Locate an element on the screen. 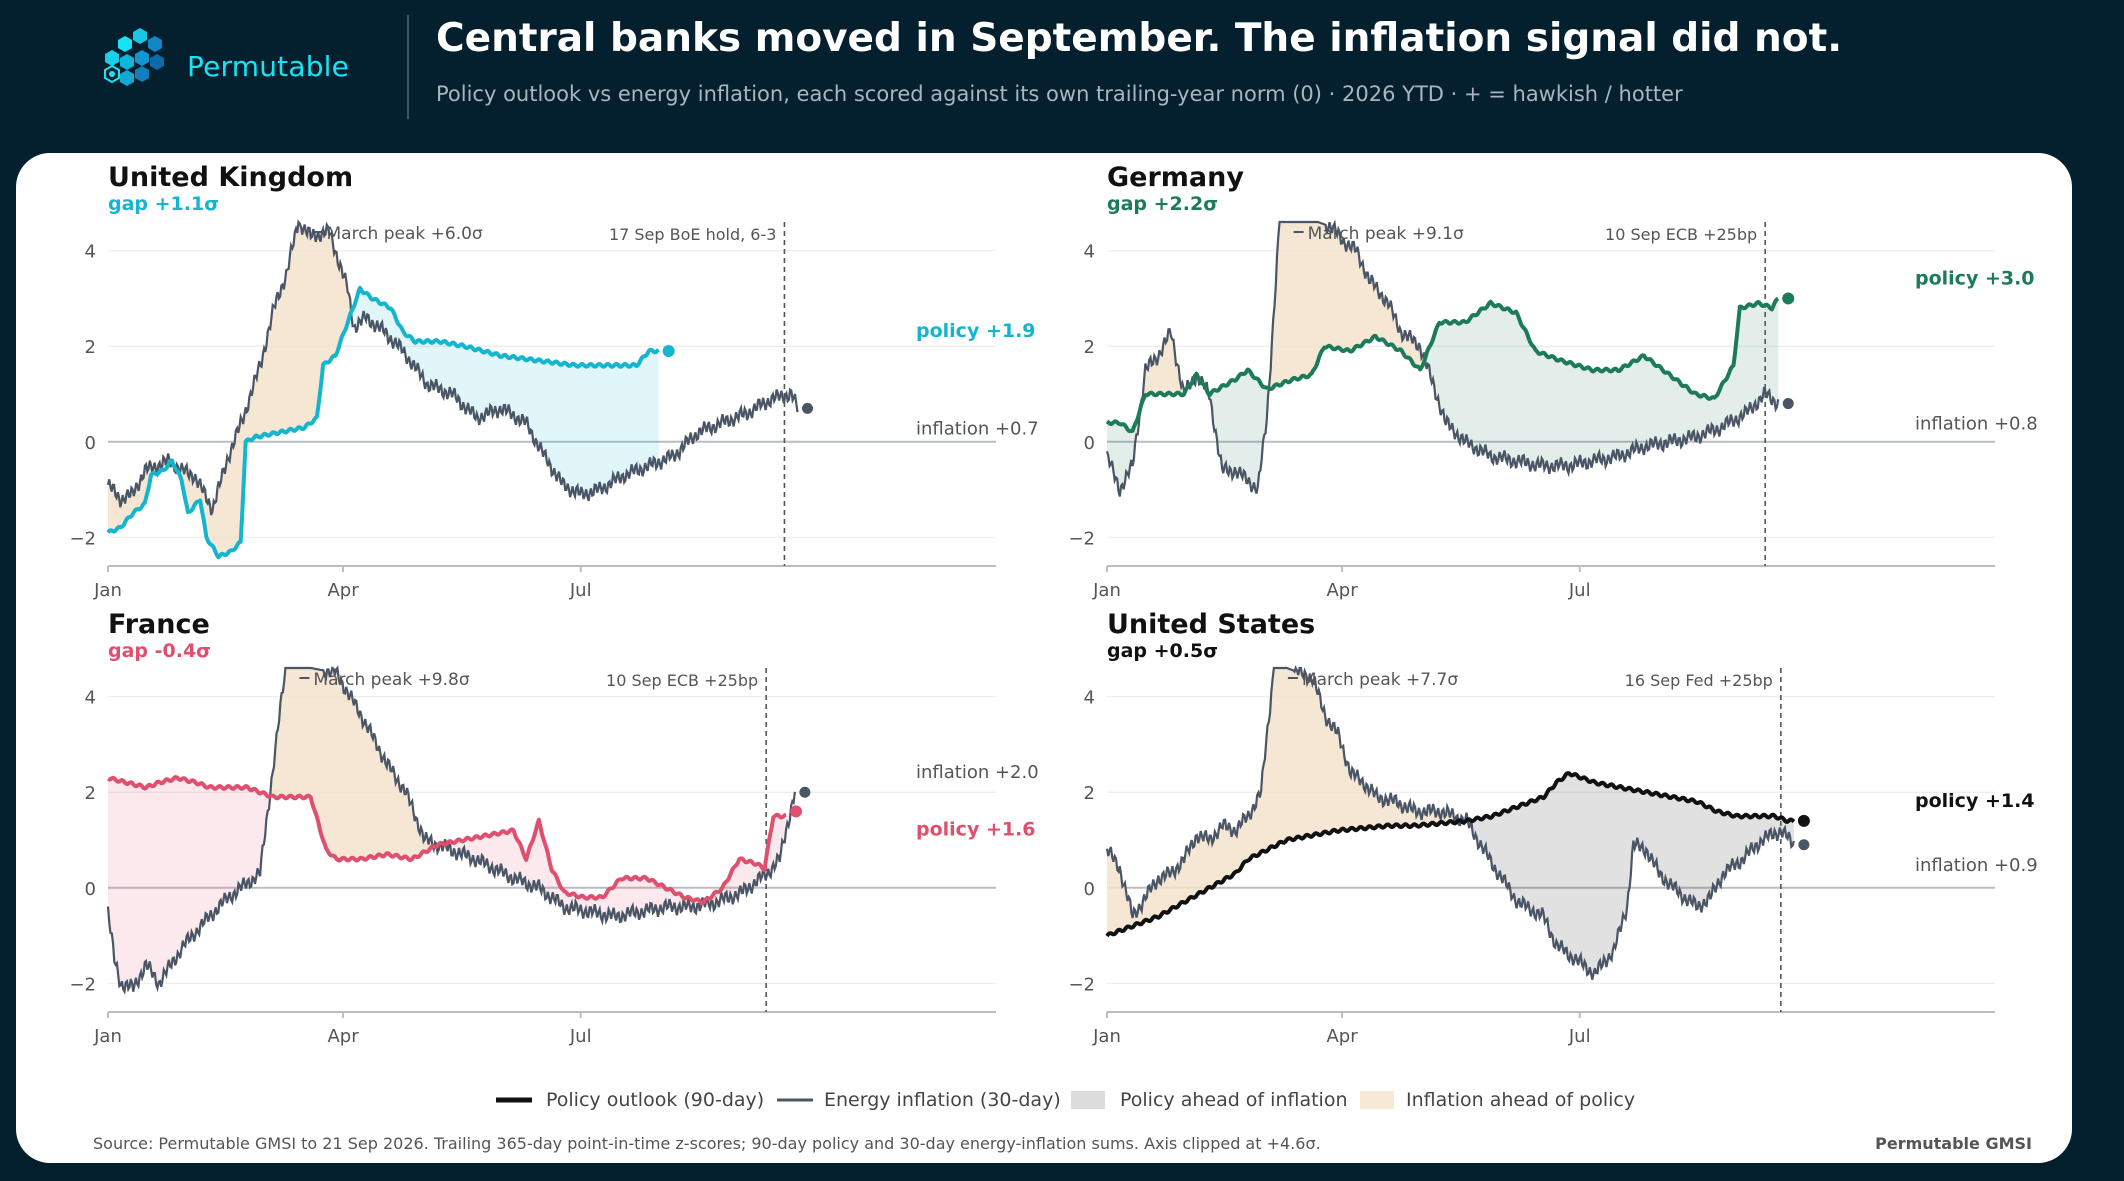 This screenshot has height=1181, width=2124. policy-ahead-swatch is located at coordinates (1088, 1100).